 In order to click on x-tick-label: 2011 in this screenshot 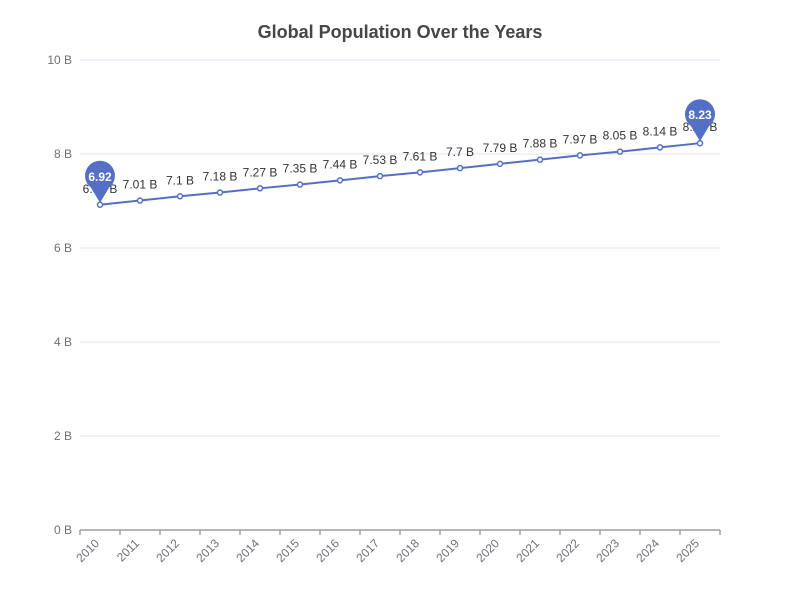, I will do `click(128, 550)`.